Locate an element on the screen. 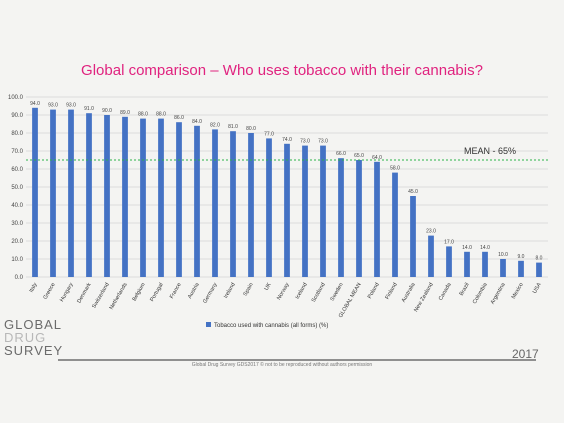 The height and width of the screenshot is (423, 564). category-label: Mexico is located at coordinates (518, 291).